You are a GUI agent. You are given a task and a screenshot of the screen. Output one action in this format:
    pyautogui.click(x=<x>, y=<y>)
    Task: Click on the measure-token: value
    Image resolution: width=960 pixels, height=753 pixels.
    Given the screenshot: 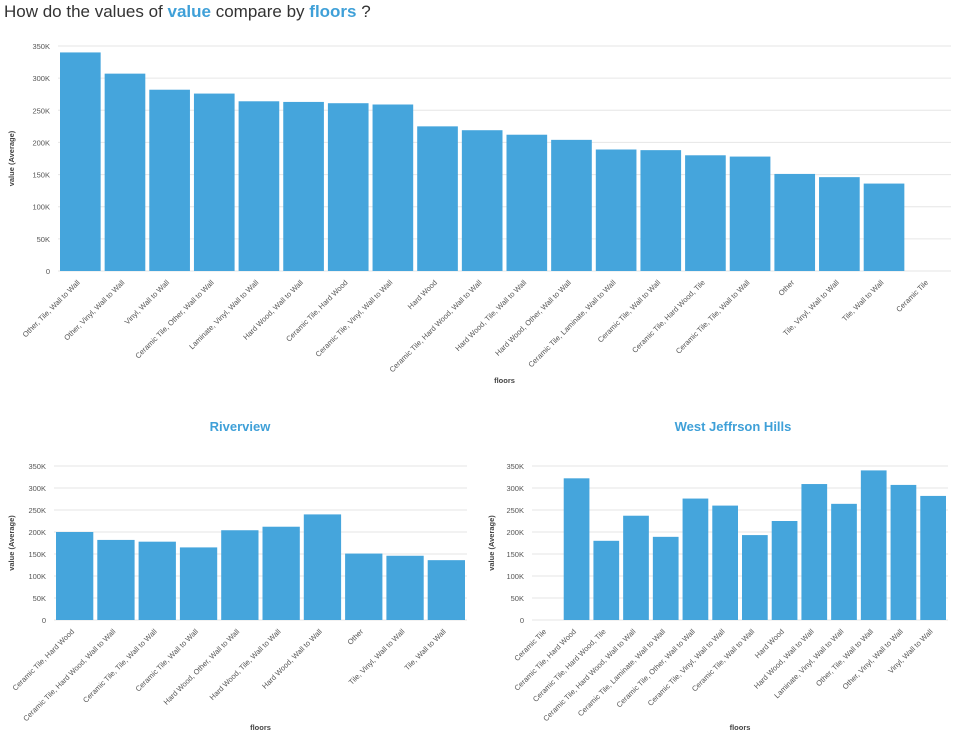 What is the action you would take?
    pyautogui.click(x=189, y=11)
    